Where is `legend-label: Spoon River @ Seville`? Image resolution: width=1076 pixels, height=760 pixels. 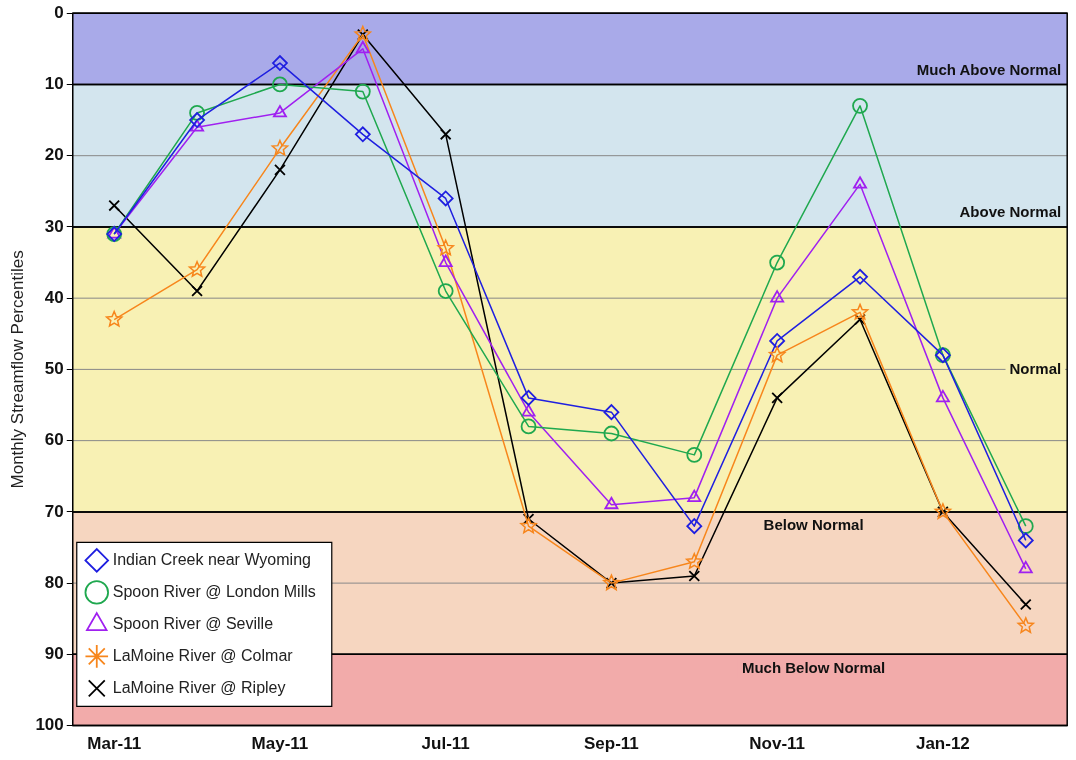 legend-label: Spoon River @ Seville is located at coordinates (193, 623).